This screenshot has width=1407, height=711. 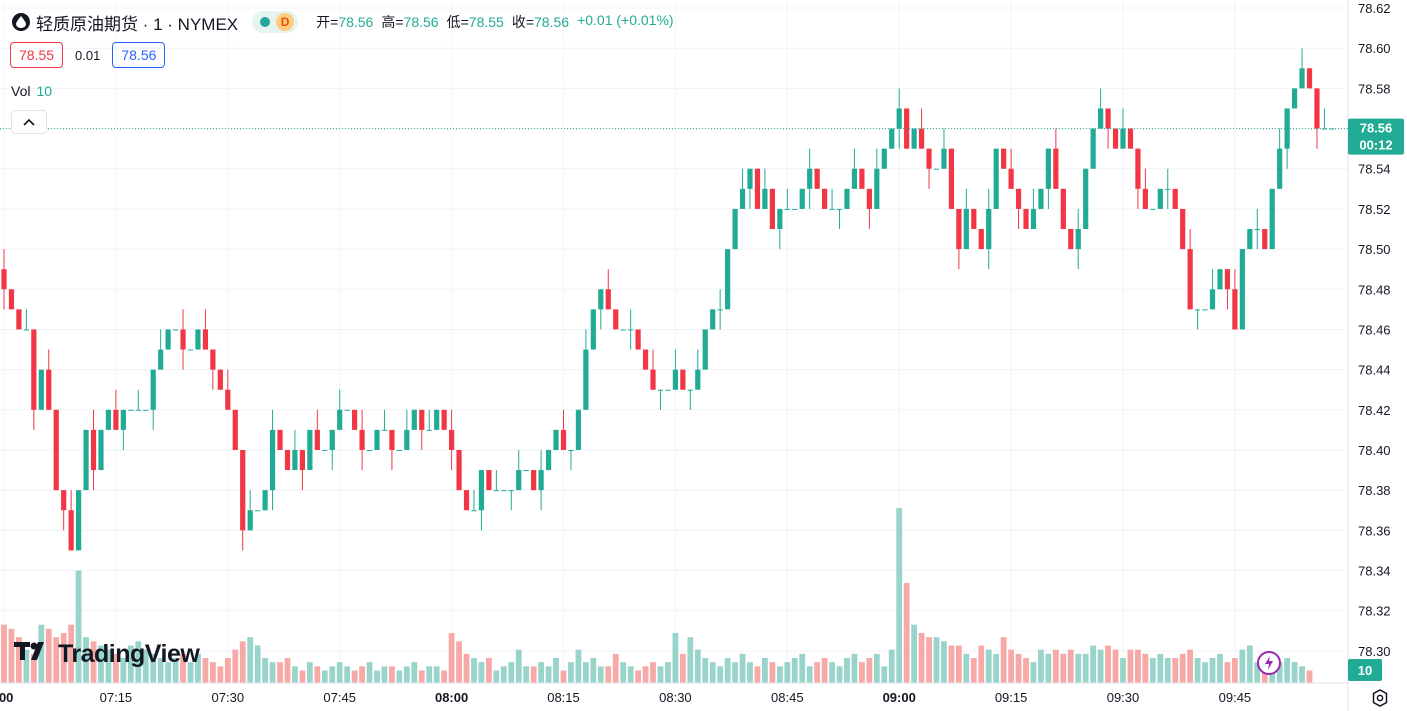 I want to click on ohlc-high: 高=78.56, so click(x=410, y=22).